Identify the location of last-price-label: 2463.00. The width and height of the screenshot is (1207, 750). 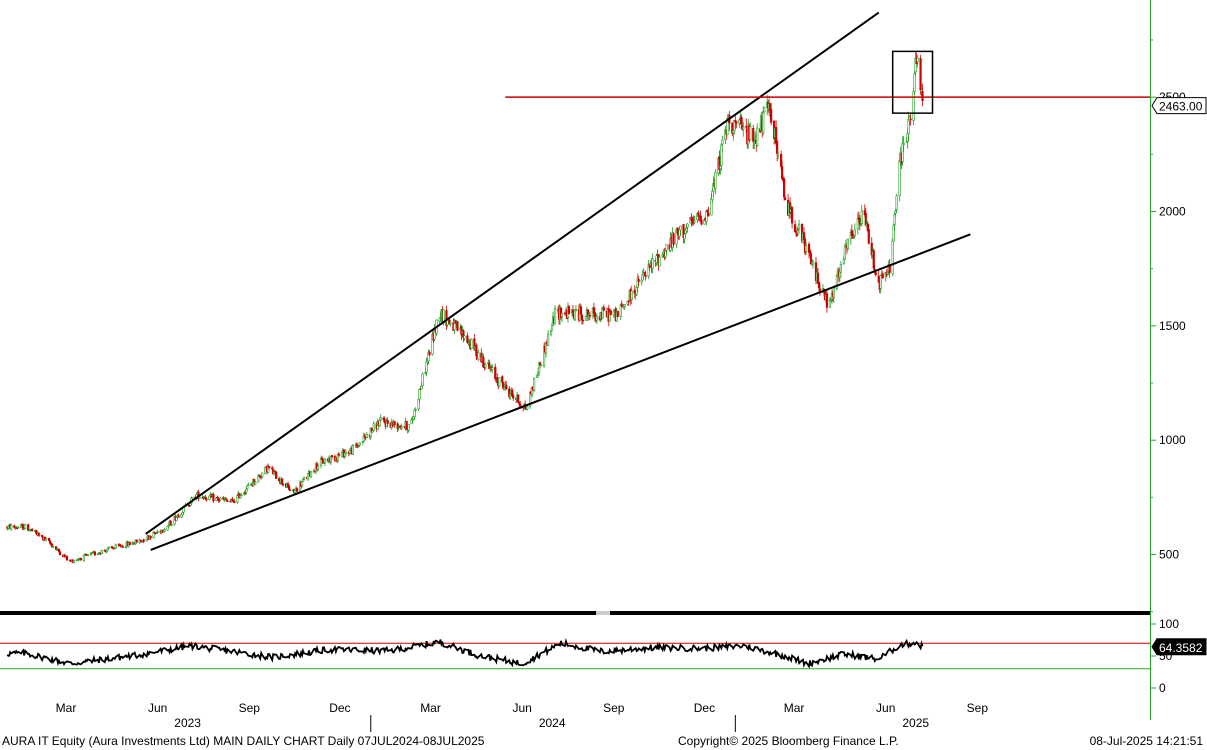
(1181, 107).